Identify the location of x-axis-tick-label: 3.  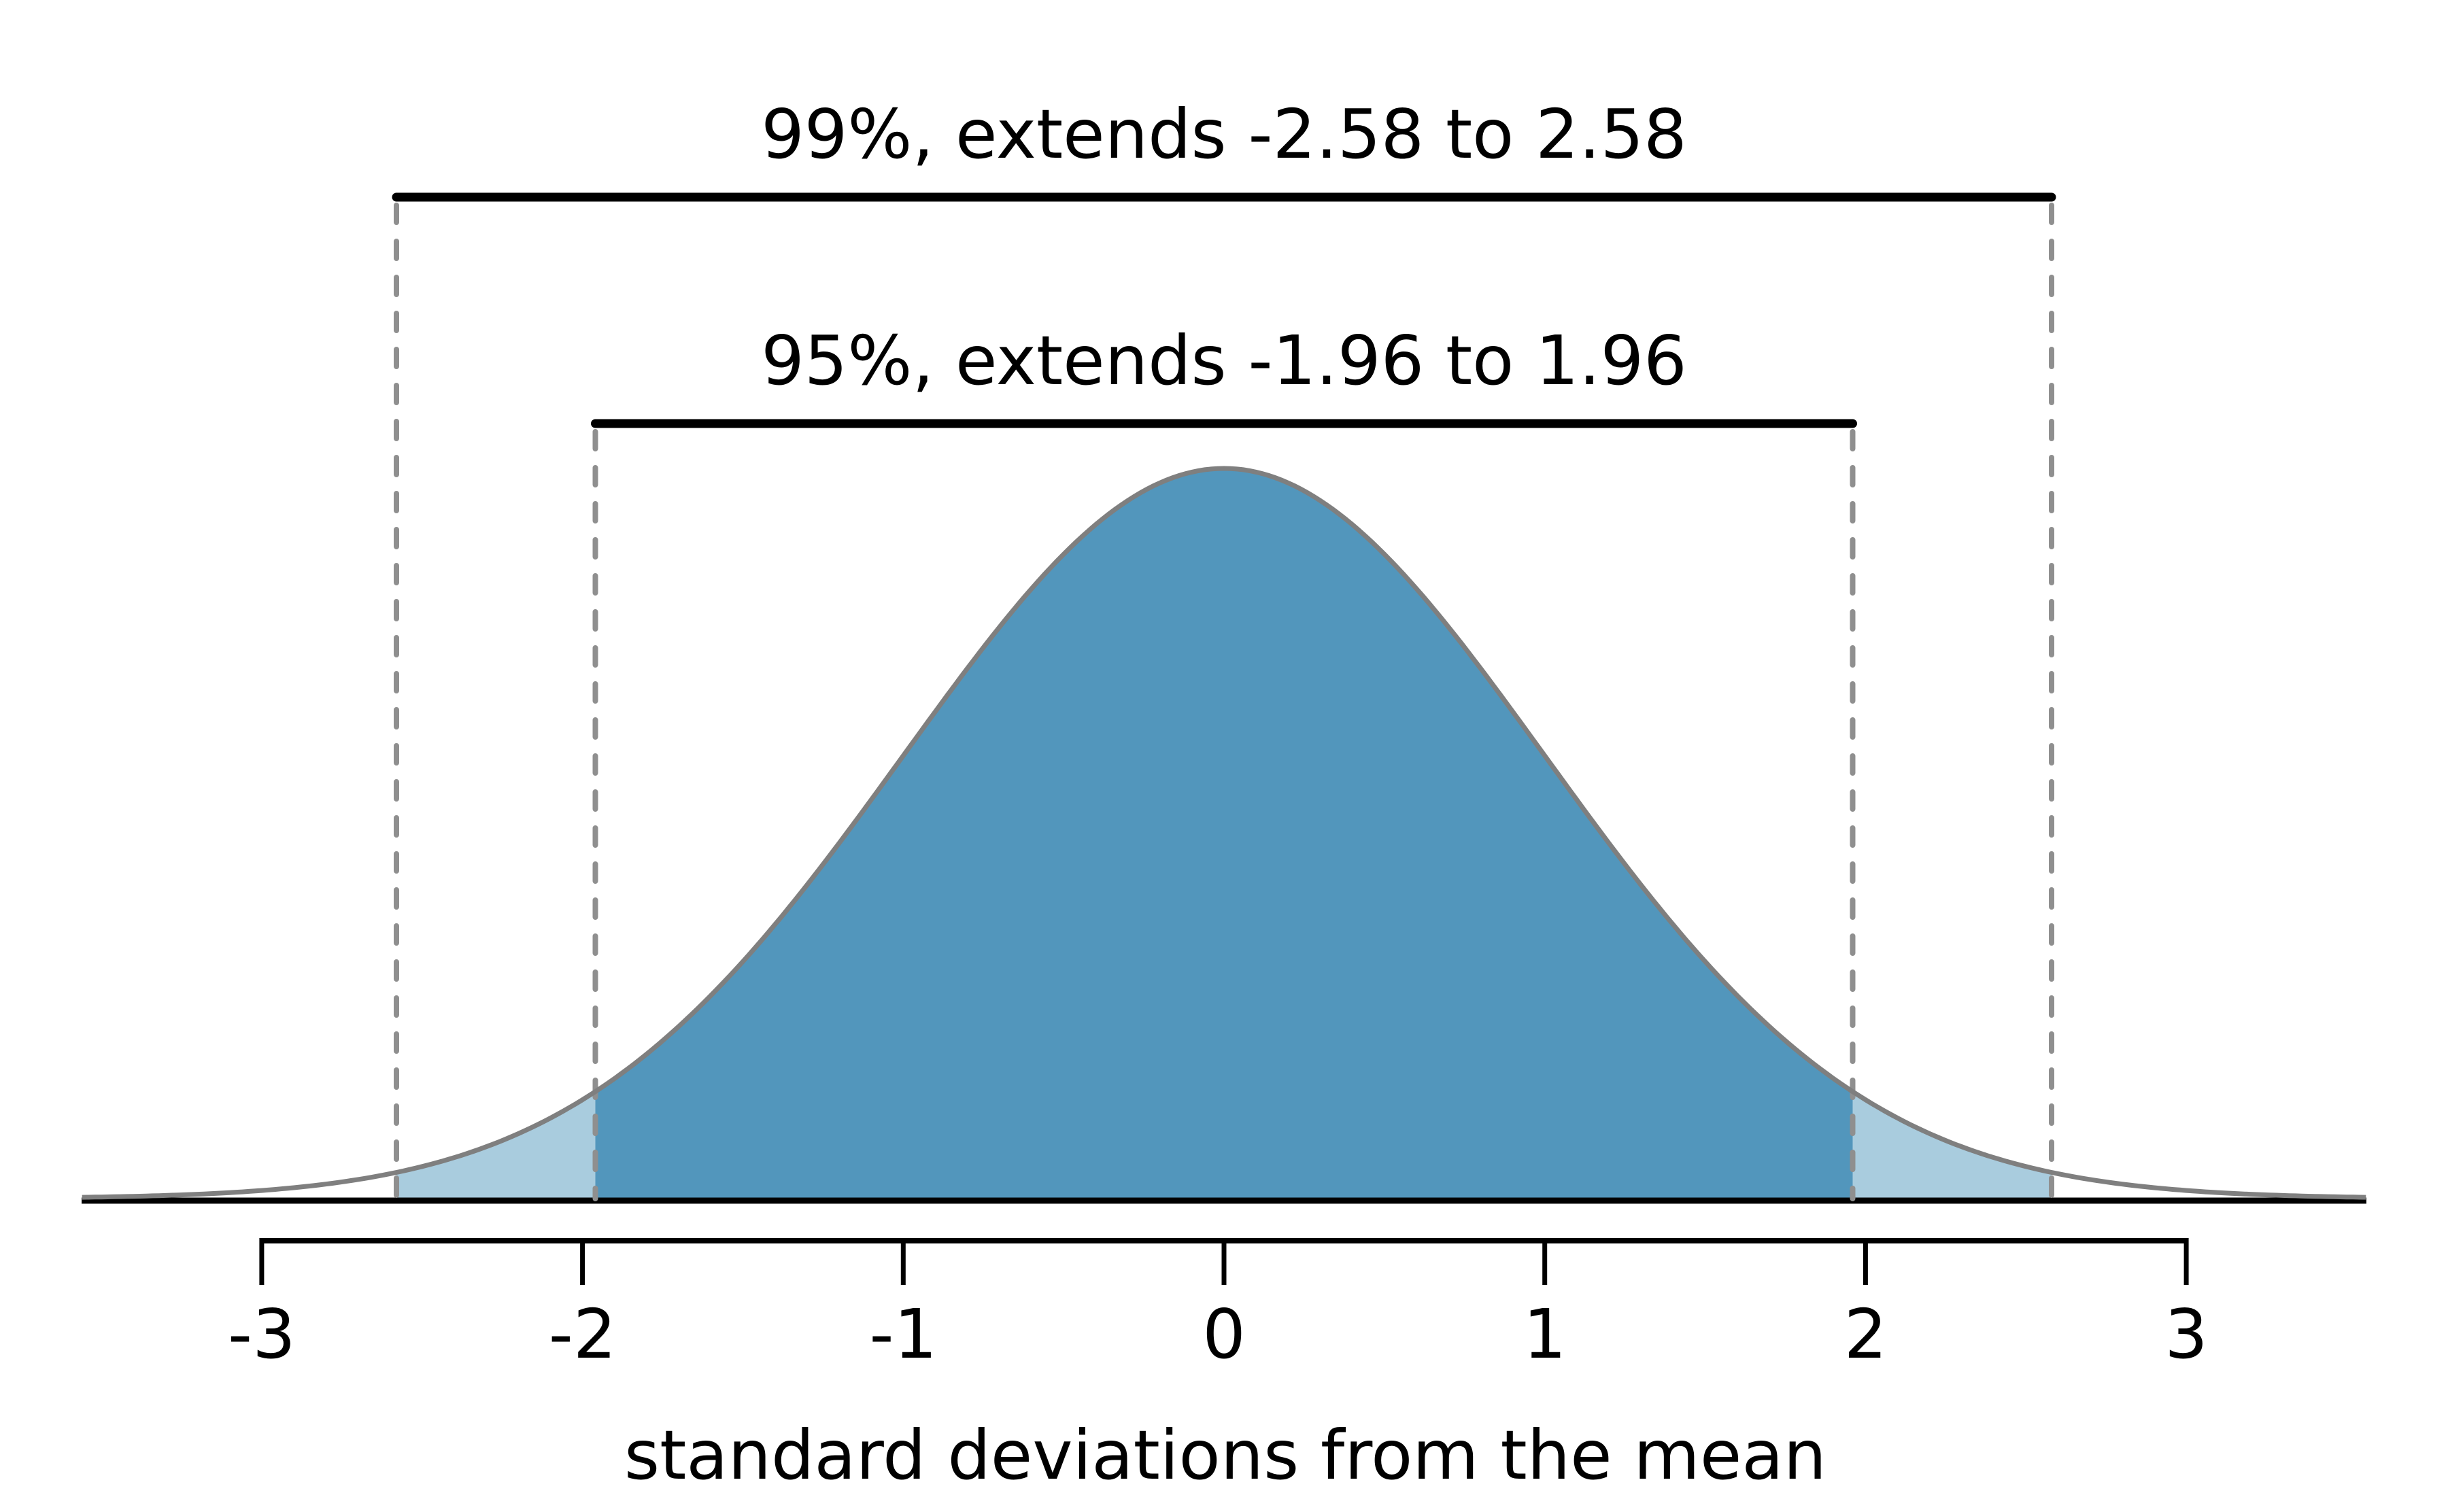
(2186, 1334).